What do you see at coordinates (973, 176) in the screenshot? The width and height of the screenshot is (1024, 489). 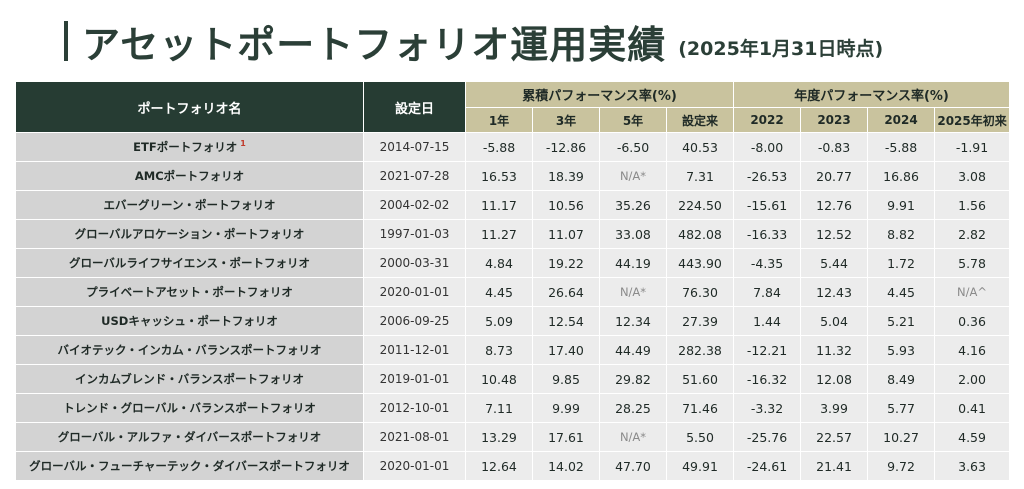 I see `performance-value-cell: 3.08` at bounding box center [973, 176].